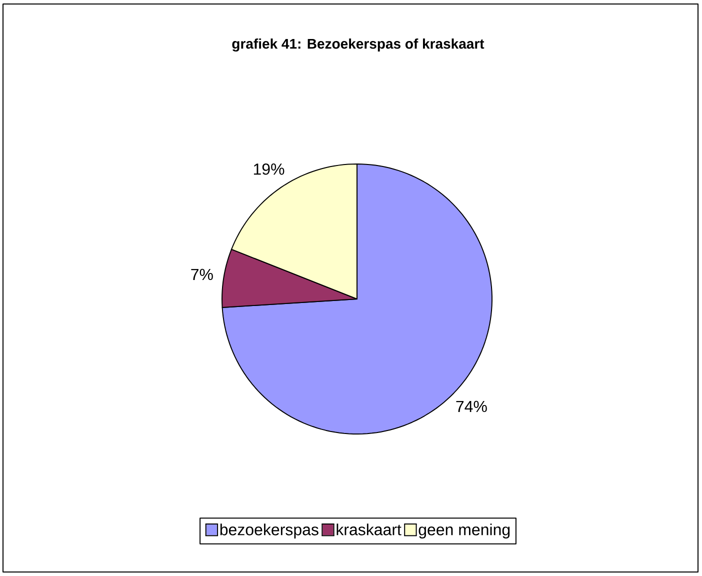 The height and width of the screenshot is (576, 702). Describe the element at coordinates (202, 274) in the screenshot. I see `data-label: 7%` at that location.